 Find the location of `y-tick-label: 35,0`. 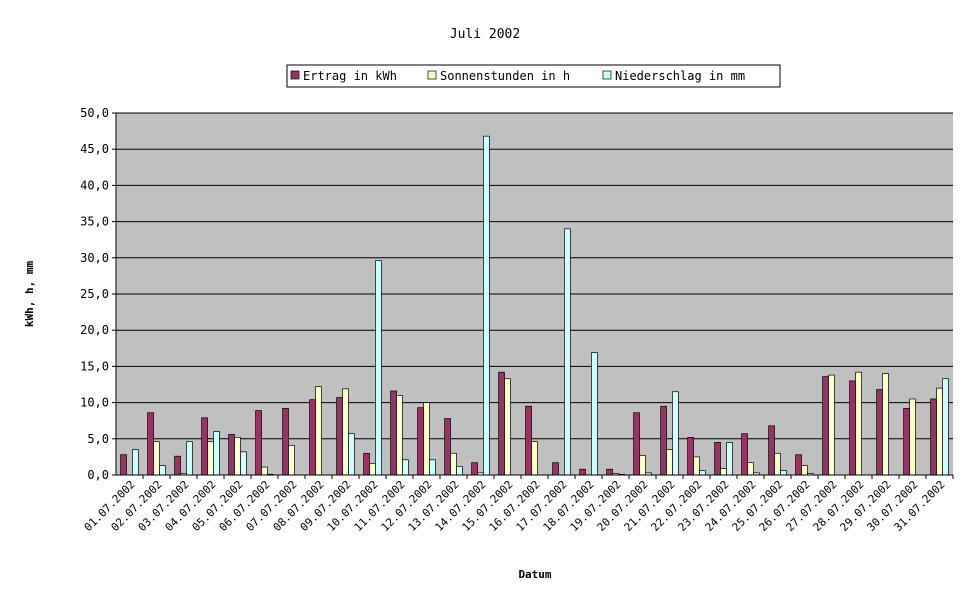

y-tick-label: 35,0 is located at coordinates (94, 222).